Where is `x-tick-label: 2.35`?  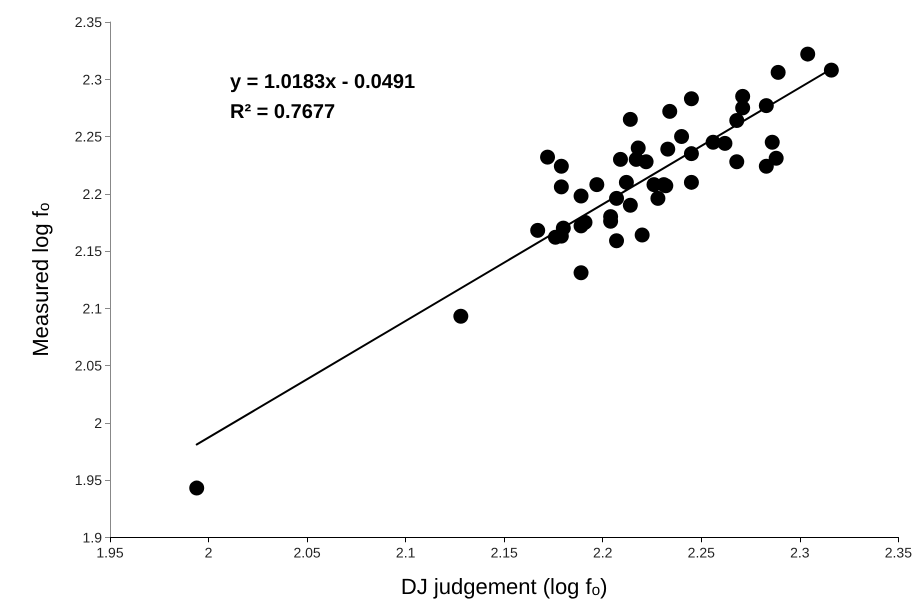 x-tick-label: 2.35 is located at coordinates (898, 552).